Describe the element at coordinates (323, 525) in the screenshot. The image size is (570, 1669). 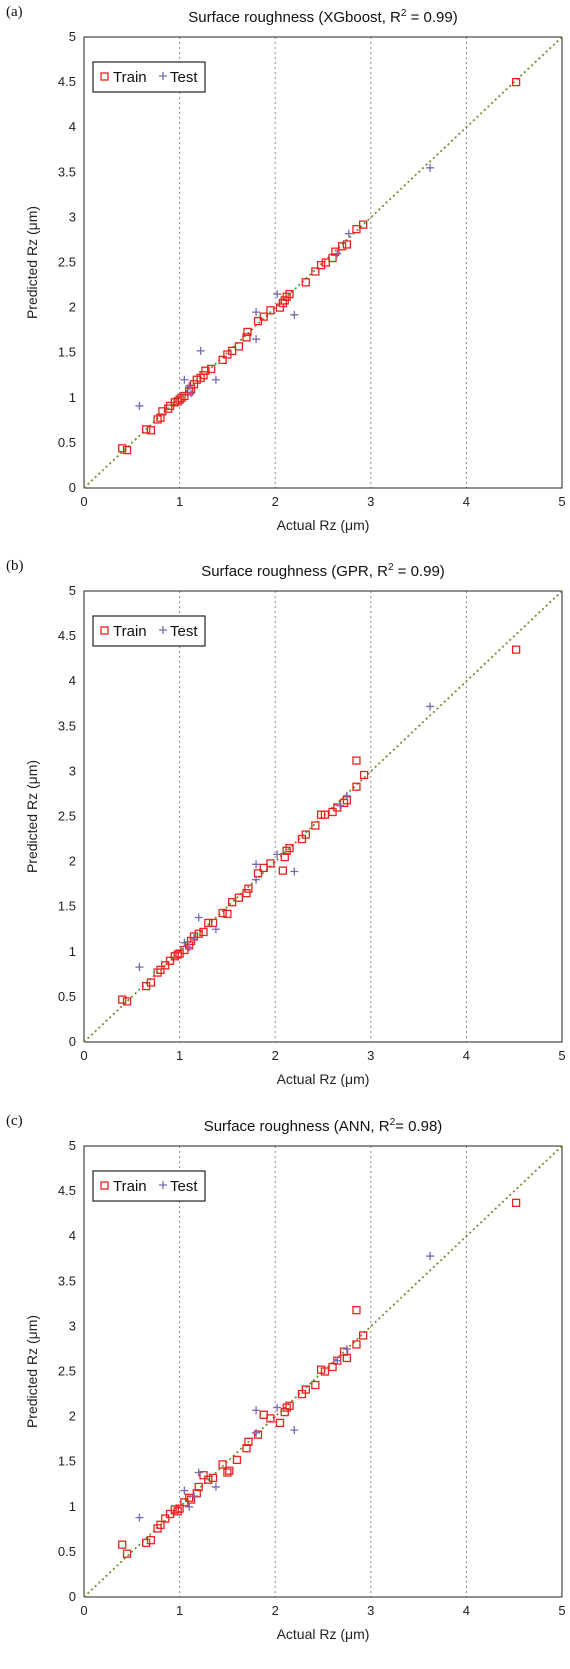
I see `x-axis-title: Actual Rz (μm)` at that location.